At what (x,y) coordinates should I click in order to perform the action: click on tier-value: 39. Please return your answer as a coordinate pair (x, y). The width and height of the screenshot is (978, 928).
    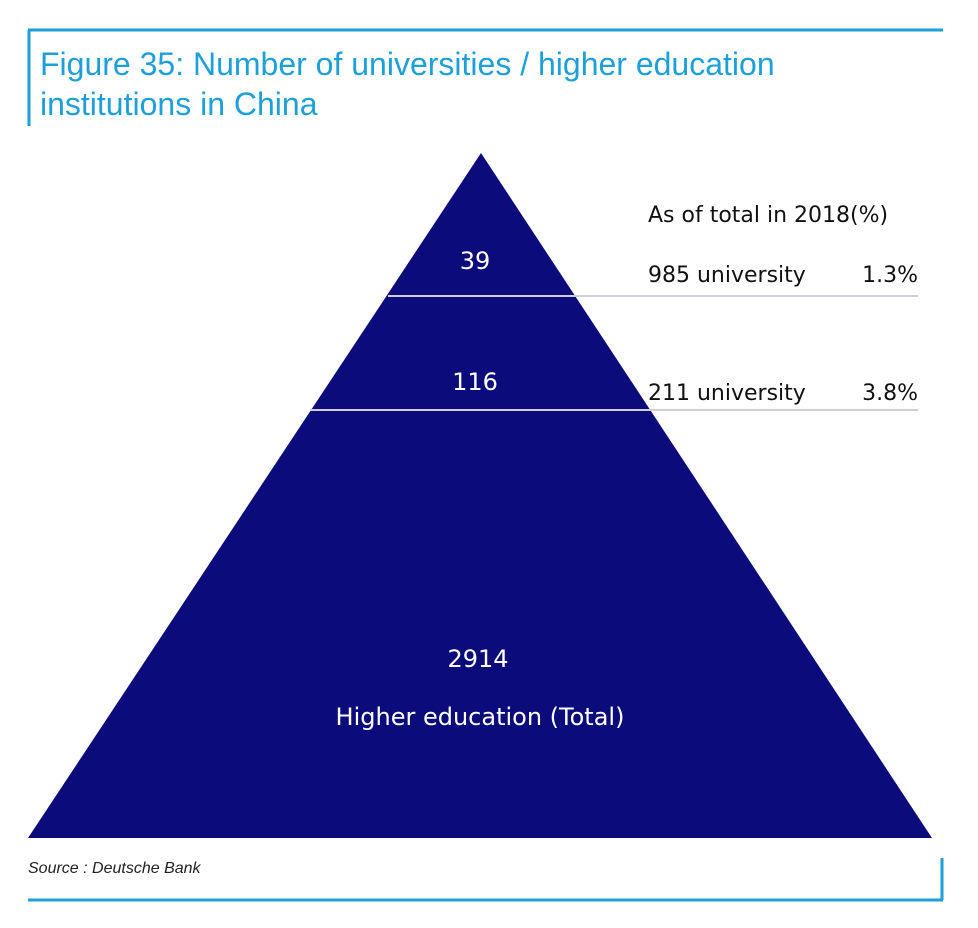
    Looking at the image, I should click on (475, 261).